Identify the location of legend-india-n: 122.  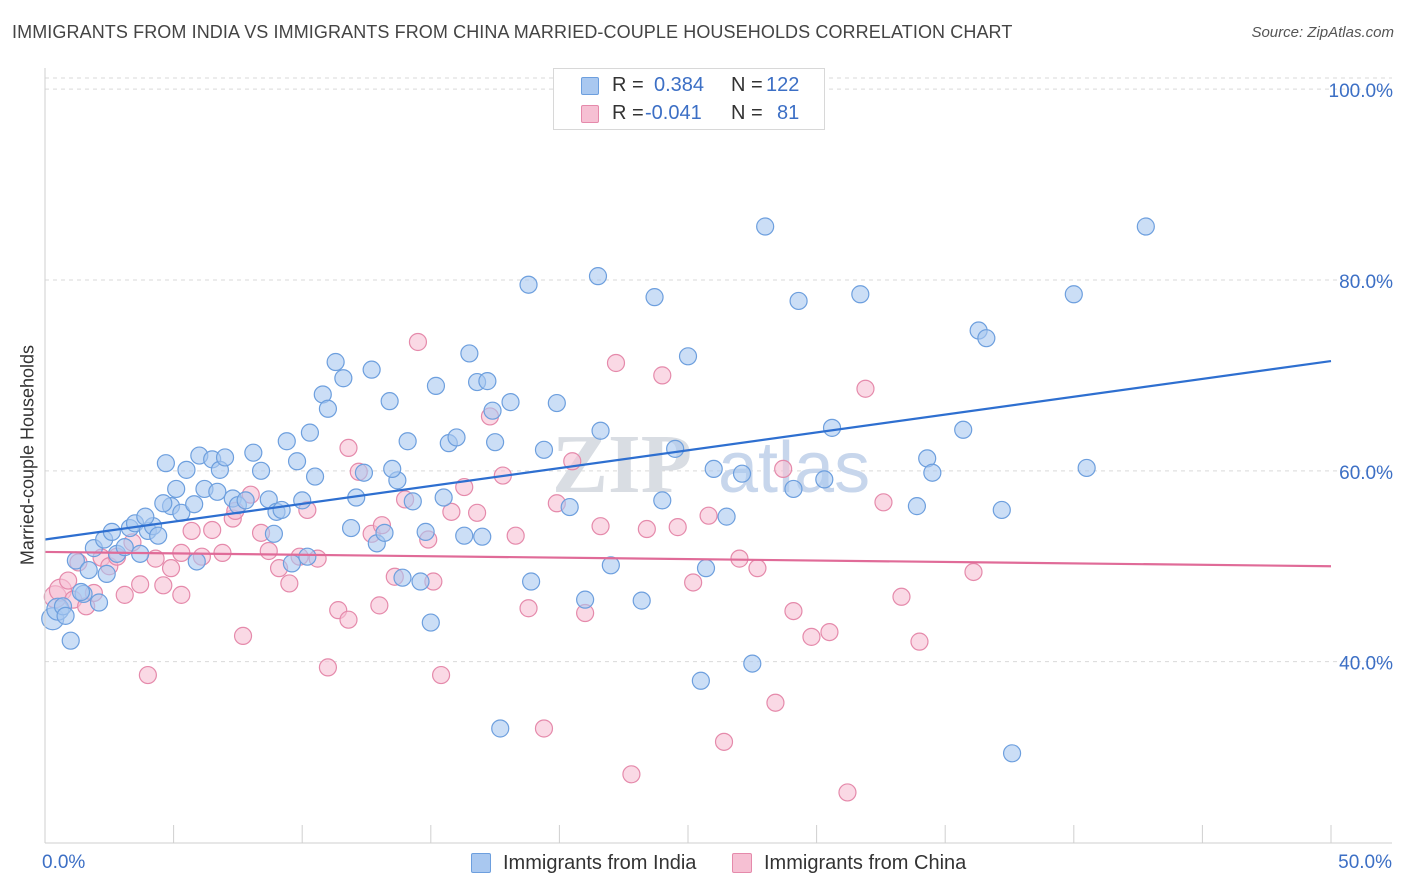
(783, 85).